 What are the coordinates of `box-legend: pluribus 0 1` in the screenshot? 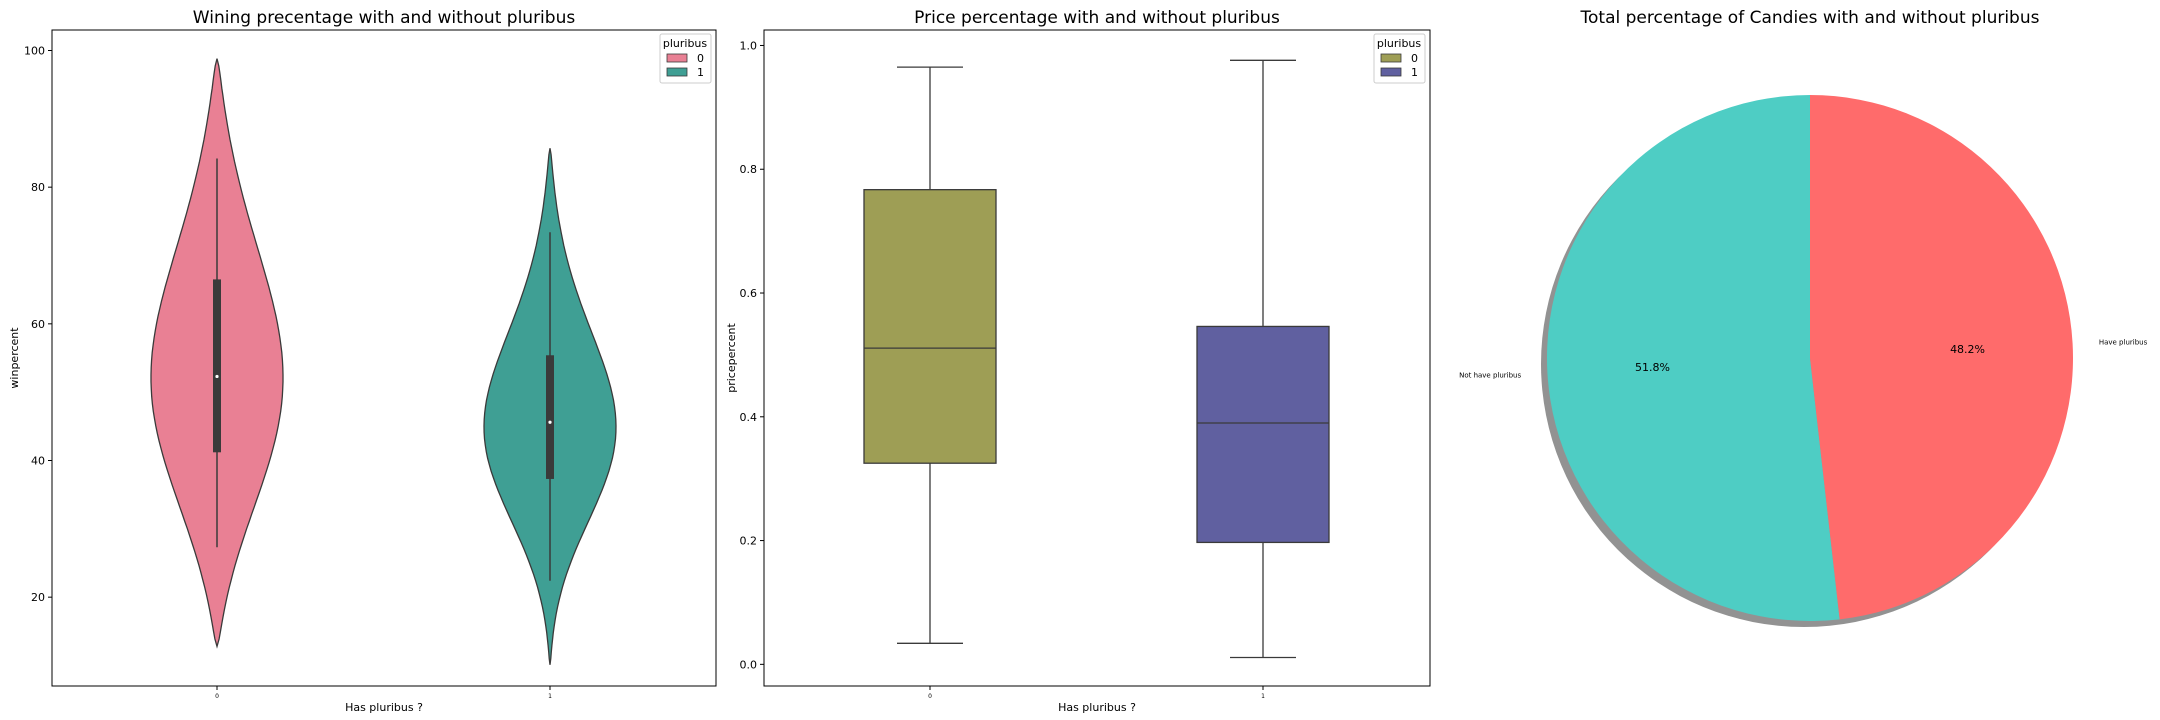 It's located at (1399, 58).